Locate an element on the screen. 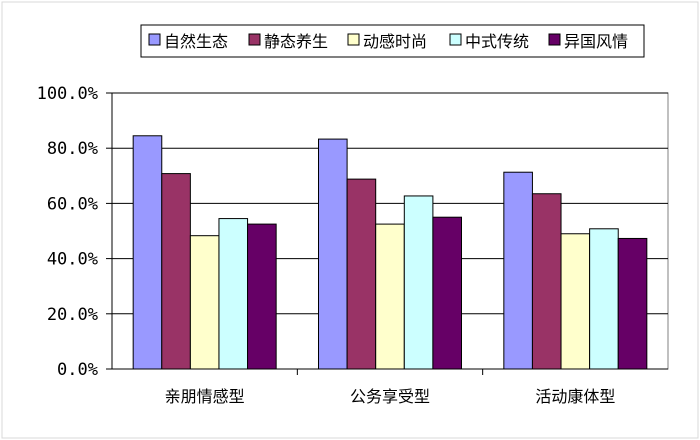  y-tick-label: 20.0% is located at coordinates (72, 315).